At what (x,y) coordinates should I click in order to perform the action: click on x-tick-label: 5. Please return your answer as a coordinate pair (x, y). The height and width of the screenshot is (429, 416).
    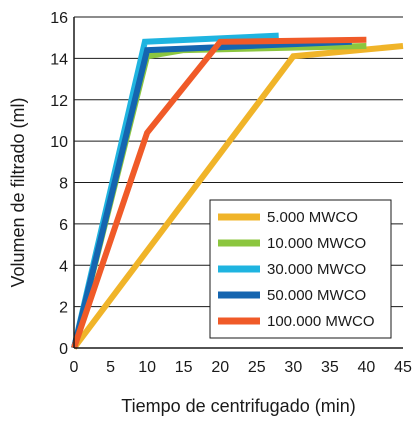
    Looking at the image, I should click on (110, 367).